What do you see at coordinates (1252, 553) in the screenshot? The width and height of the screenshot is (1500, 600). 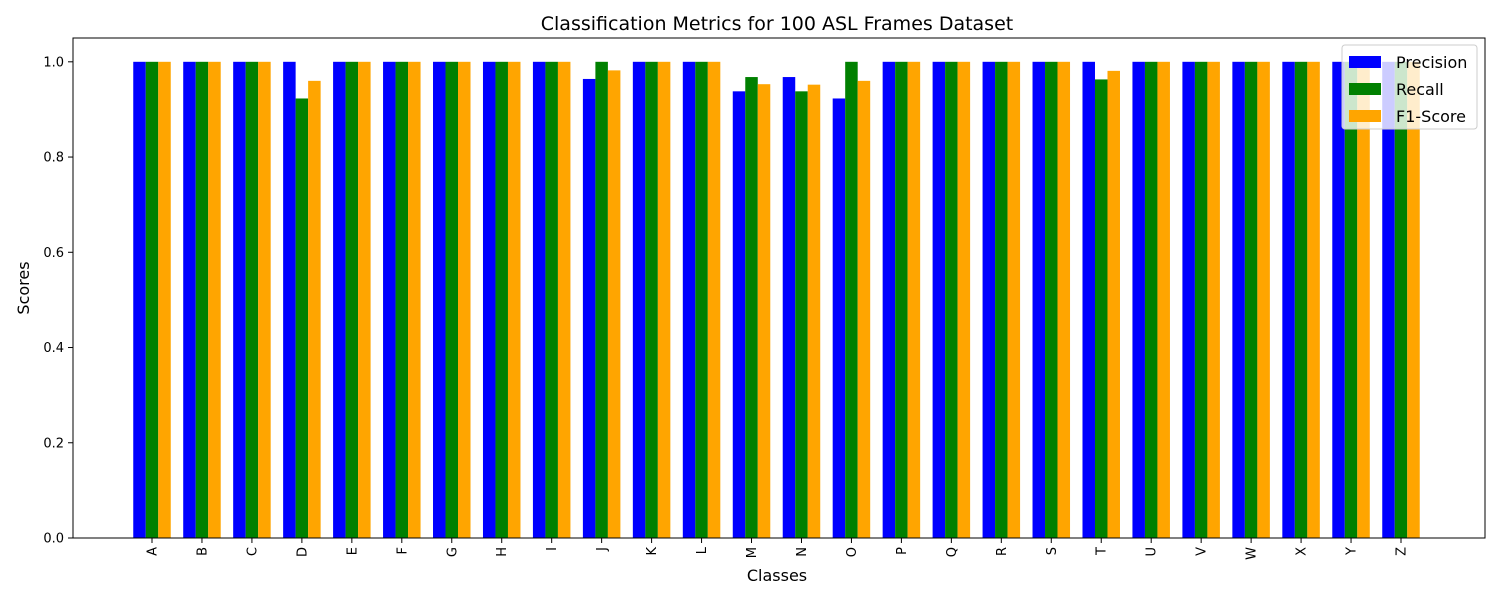 I see `x-tick-label: W` at bounding box center [1252, 553].